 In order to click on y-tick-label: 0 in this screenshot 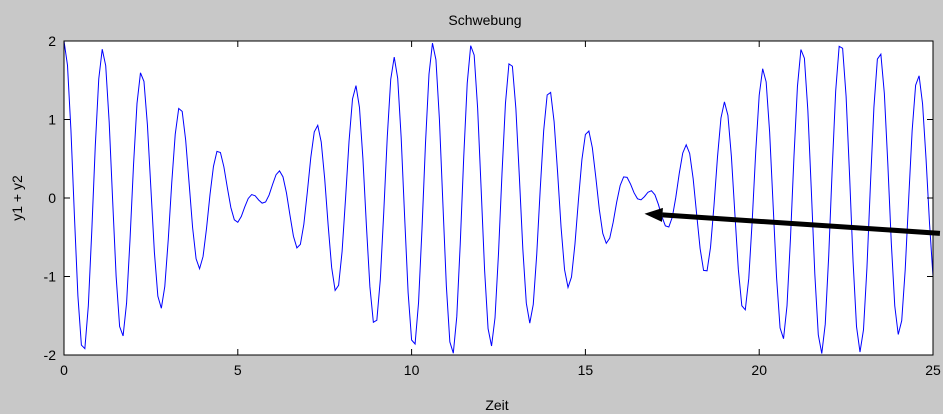, I will do `click(52, 198)`.